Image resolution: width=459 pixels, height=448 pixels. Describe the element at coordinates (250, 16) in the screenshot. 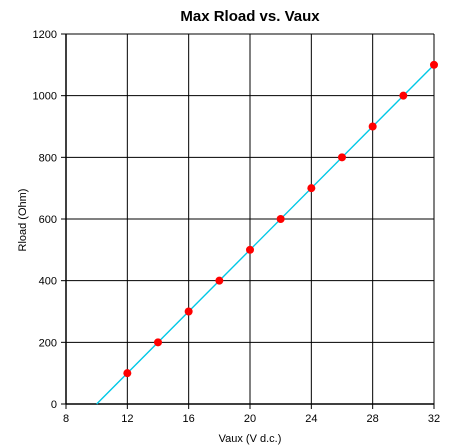

I see `chart-title: Max Rload vs. Vaux` at that location.